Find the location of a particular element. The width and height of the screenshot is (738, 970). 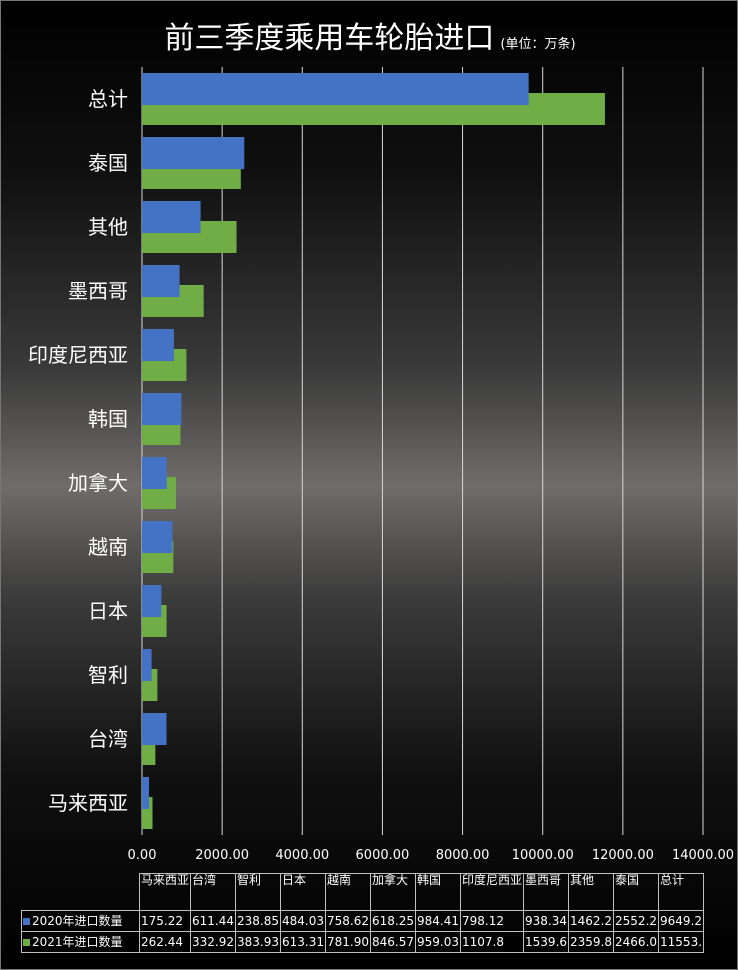

table-value-cell: 938.34 is located at coordinates (546, 921).